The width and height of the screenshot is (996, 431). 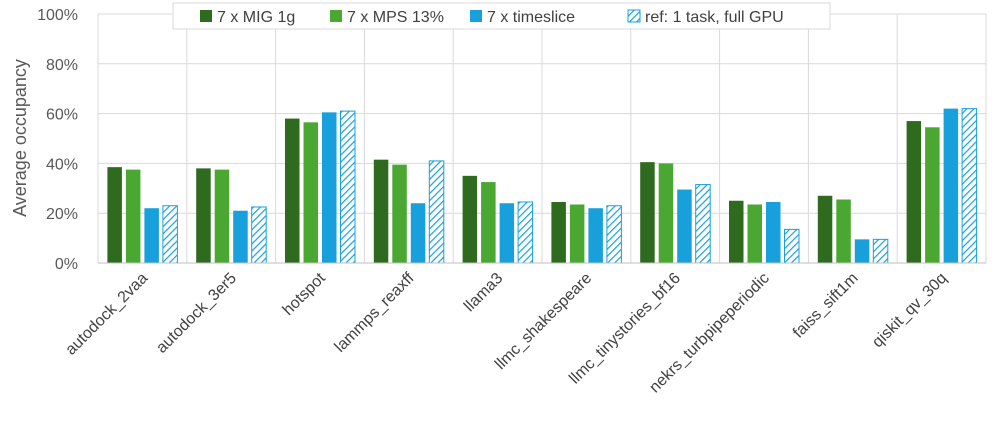 I want to click on x-tick-label: faiss_sift1m, so click(x=826, y=306).